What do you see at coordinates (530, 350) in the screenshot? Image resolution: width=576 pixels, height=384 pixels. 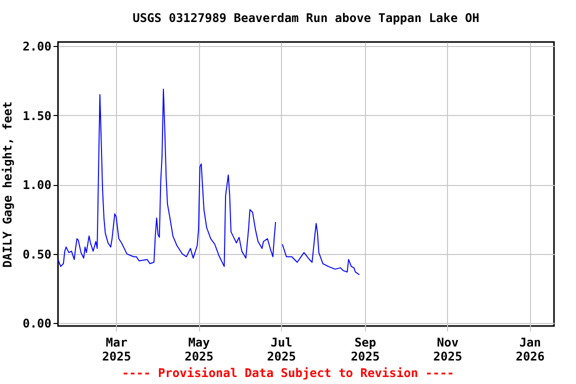 I see `x-tick-label: Jan 2026` at bounding box center [530, 350].